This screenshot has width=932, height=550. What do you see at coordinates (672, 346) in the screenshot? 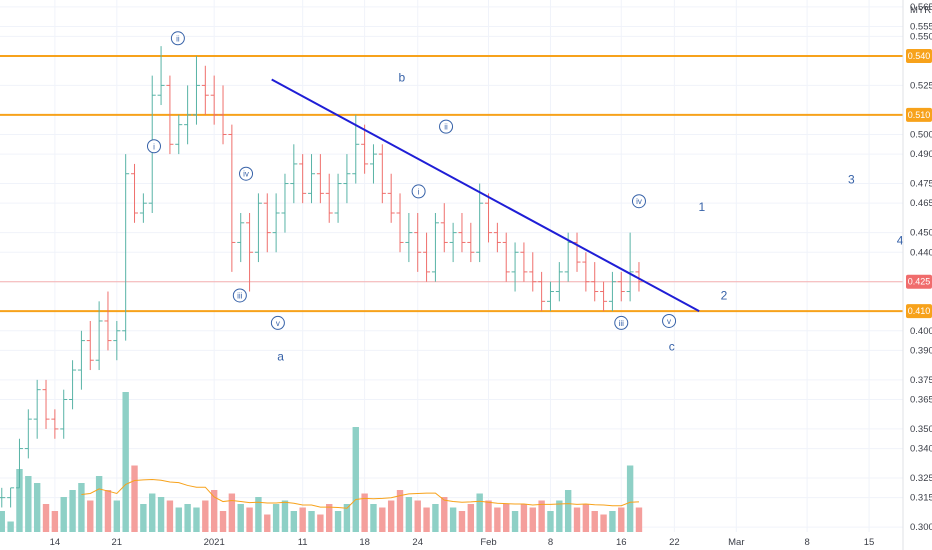
I see `wave-label: c` at bounding box center [672, 346].